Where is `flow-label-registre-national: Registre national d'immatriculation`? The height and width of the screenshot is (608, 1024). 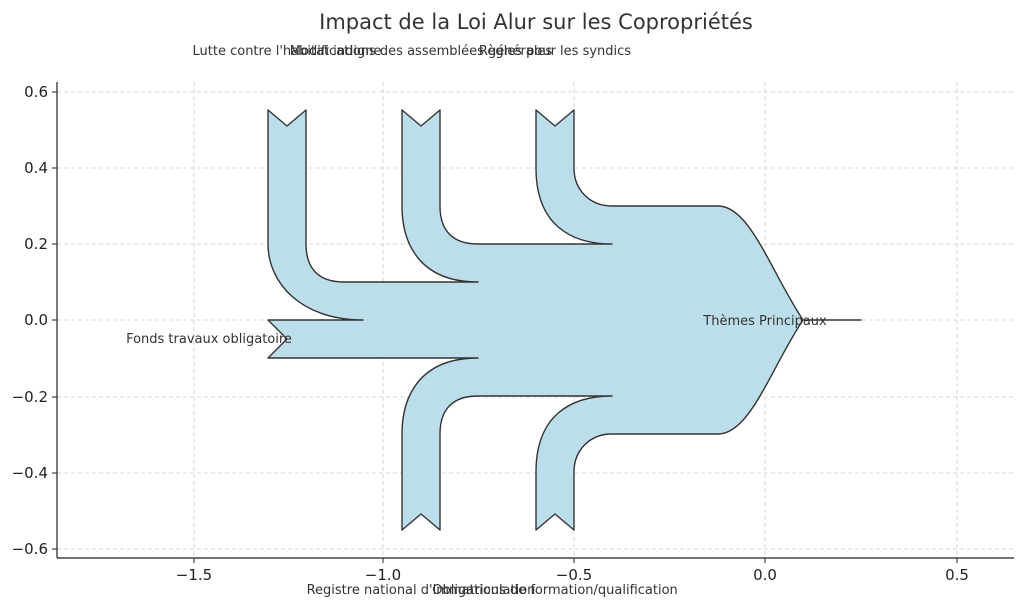
flow-label-registre-national: Registre national d'immatriculation is located at coordinates (421, 590).